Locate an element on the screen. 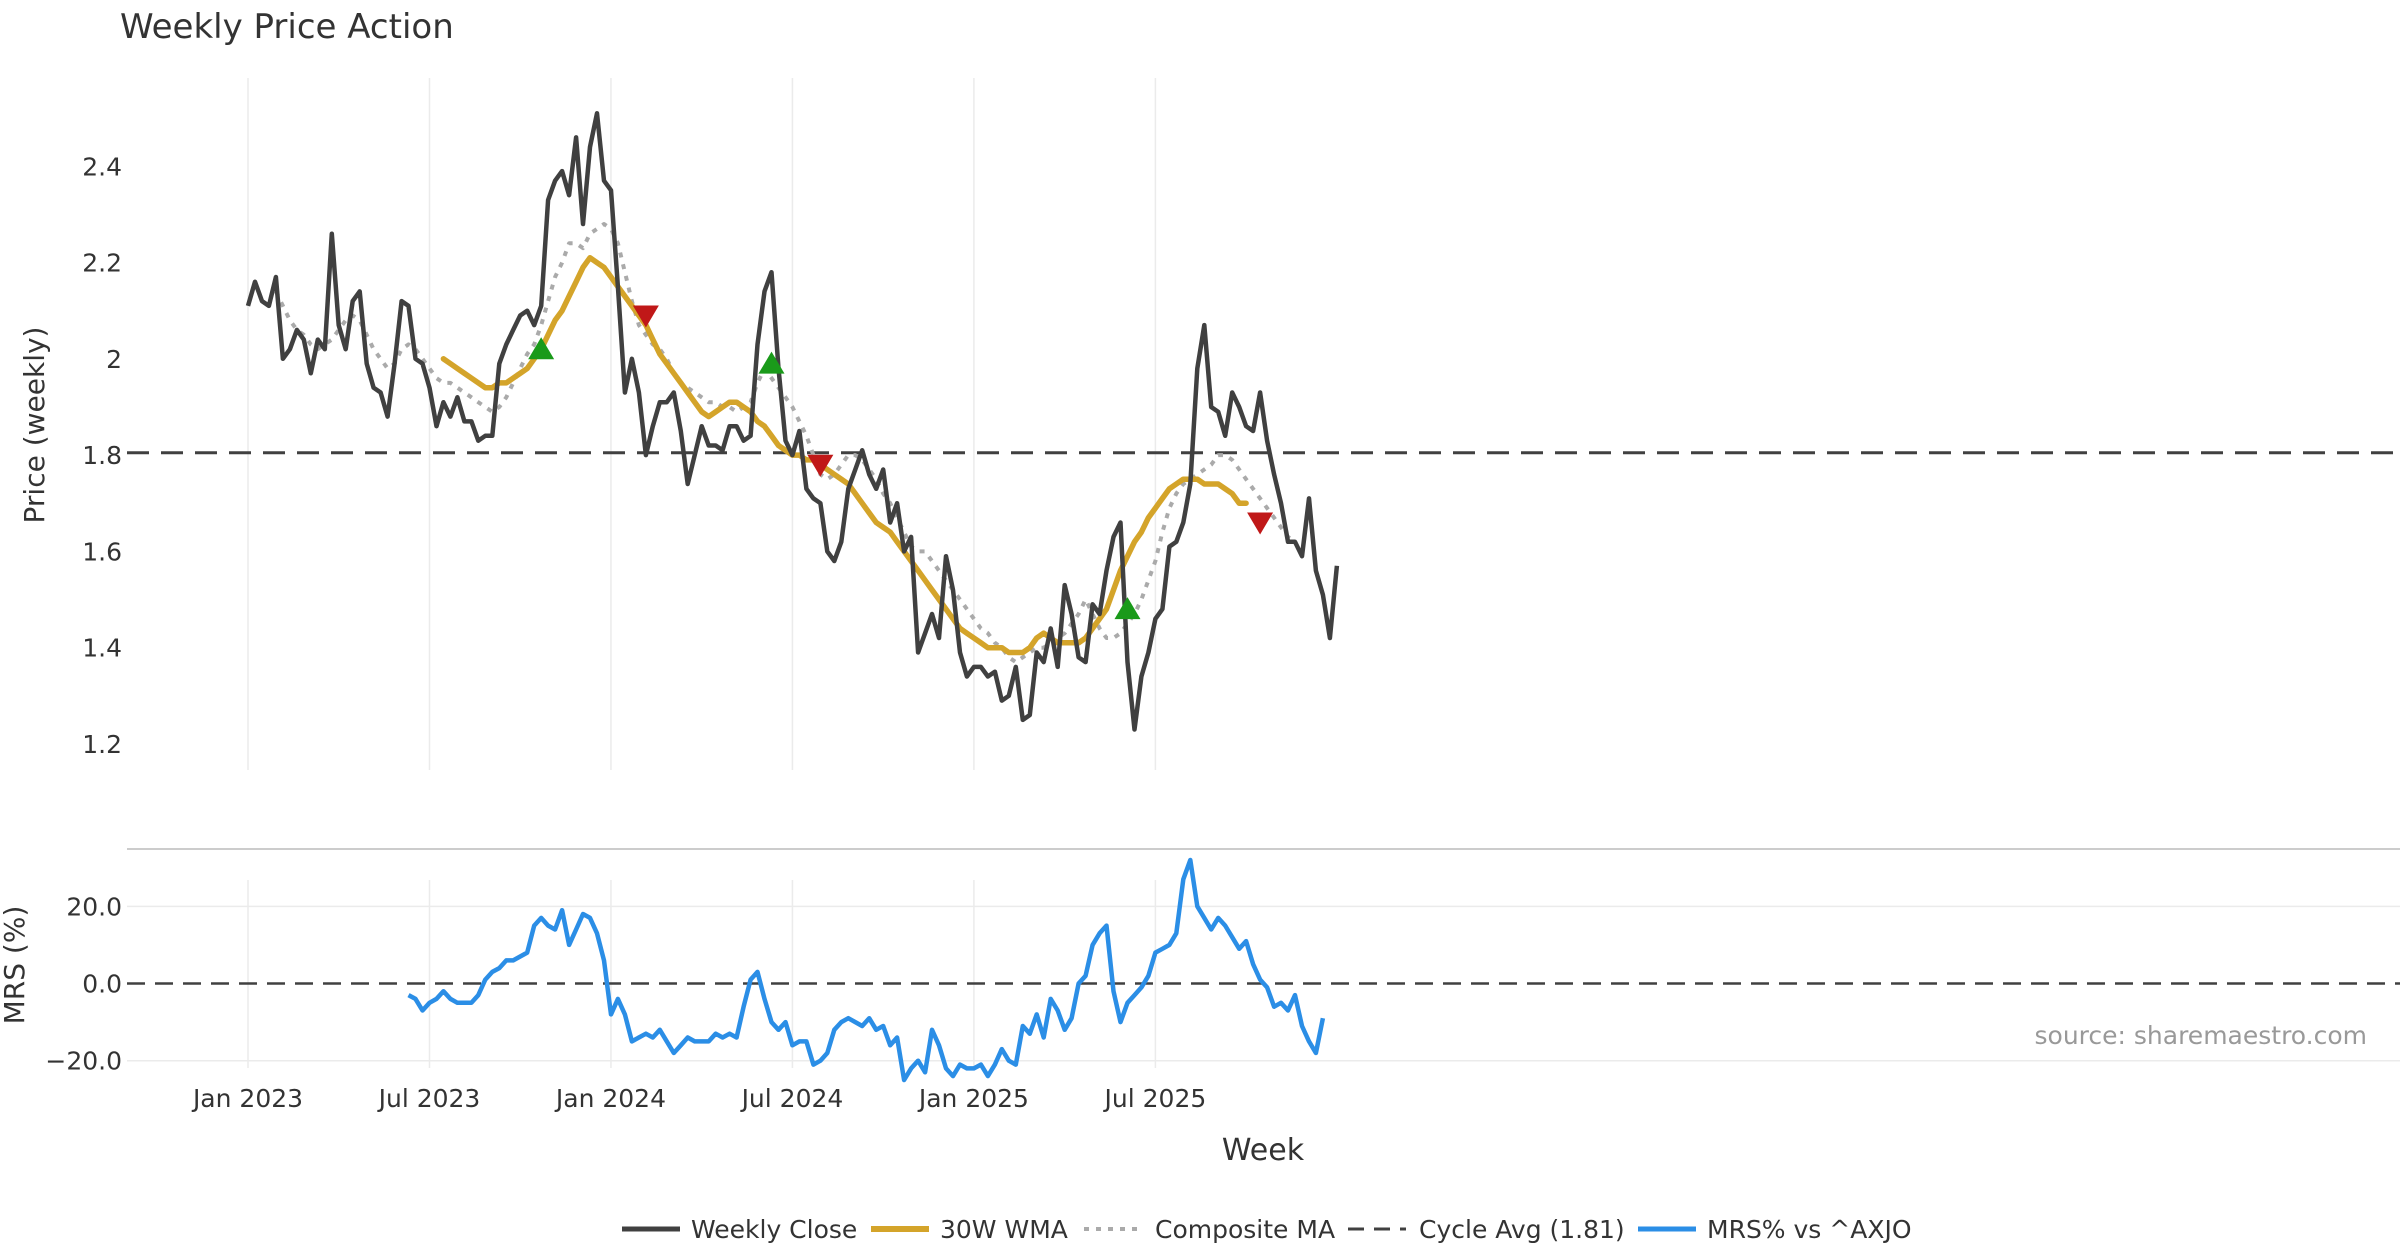 The width and height of the screenshot is (2400, 1260). mrs-y-tick-label: 0.0 is located at coordinates (102, 984).